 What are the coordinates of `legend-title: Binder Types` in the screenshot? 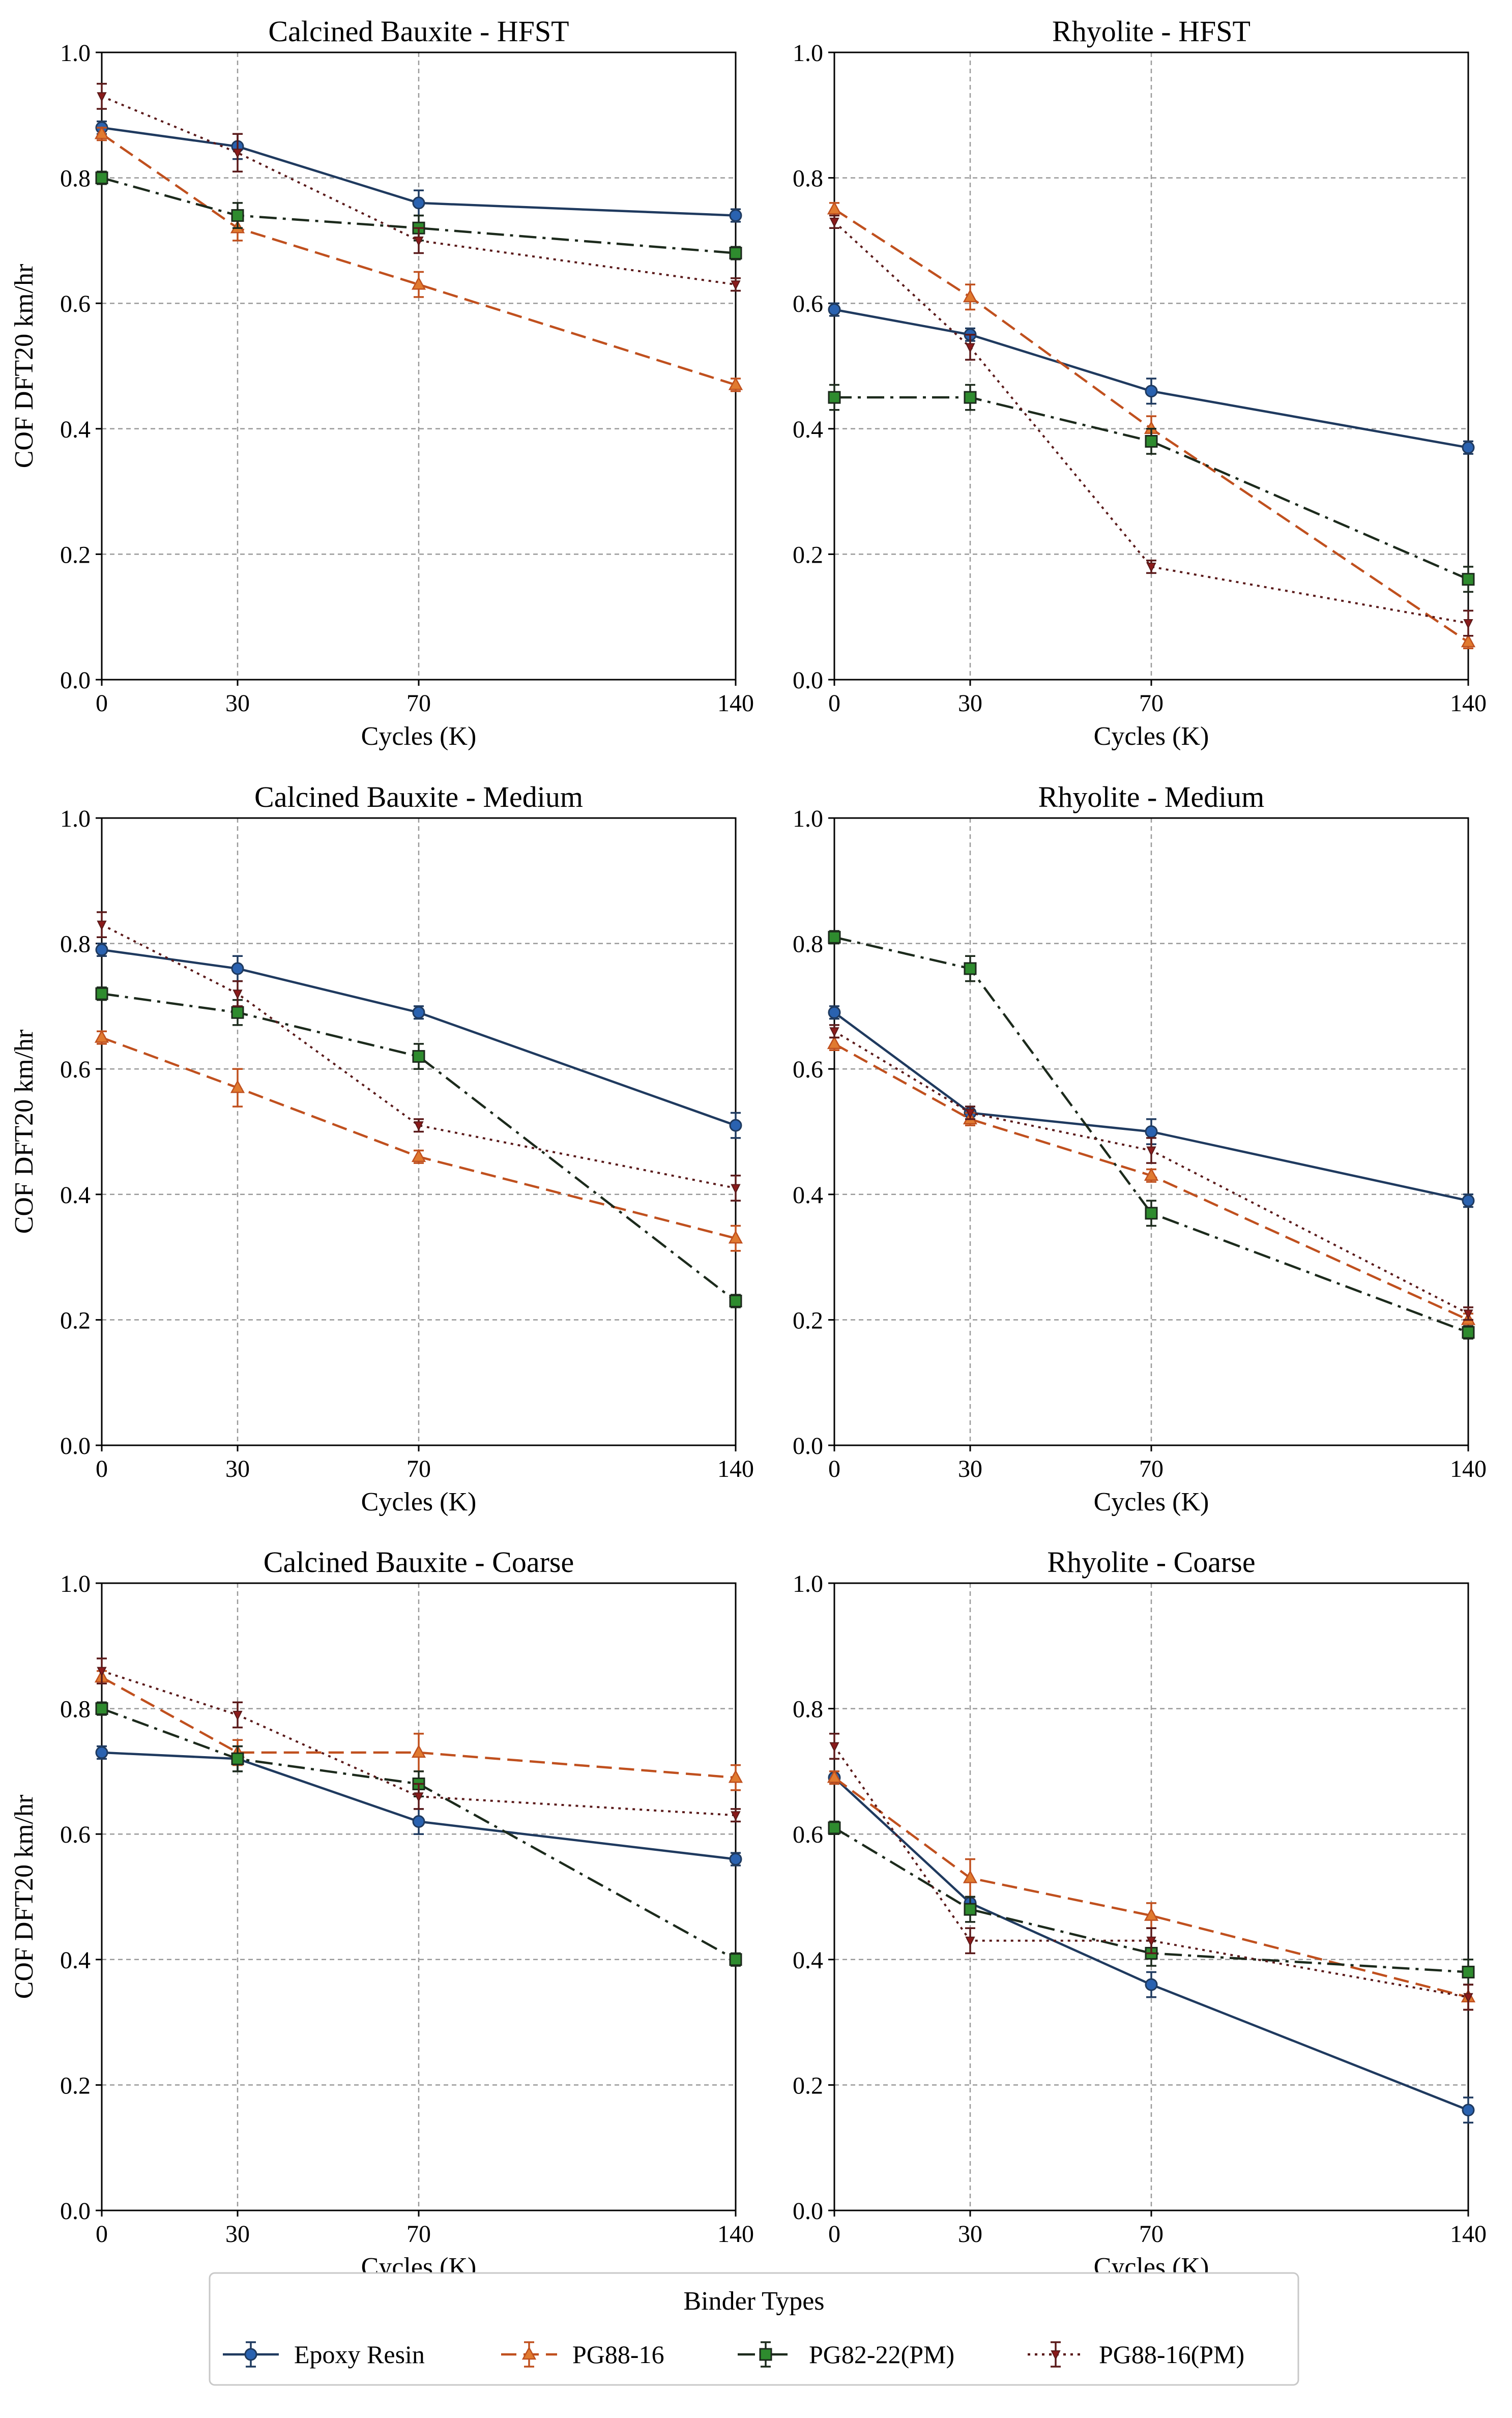 It's located at (753, 2302).